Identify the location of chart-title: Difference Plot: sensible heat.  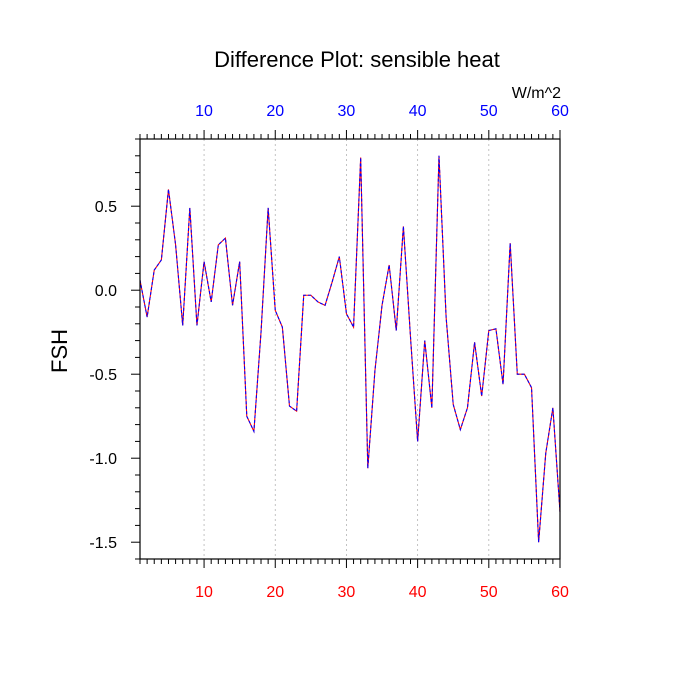
(357, 59).